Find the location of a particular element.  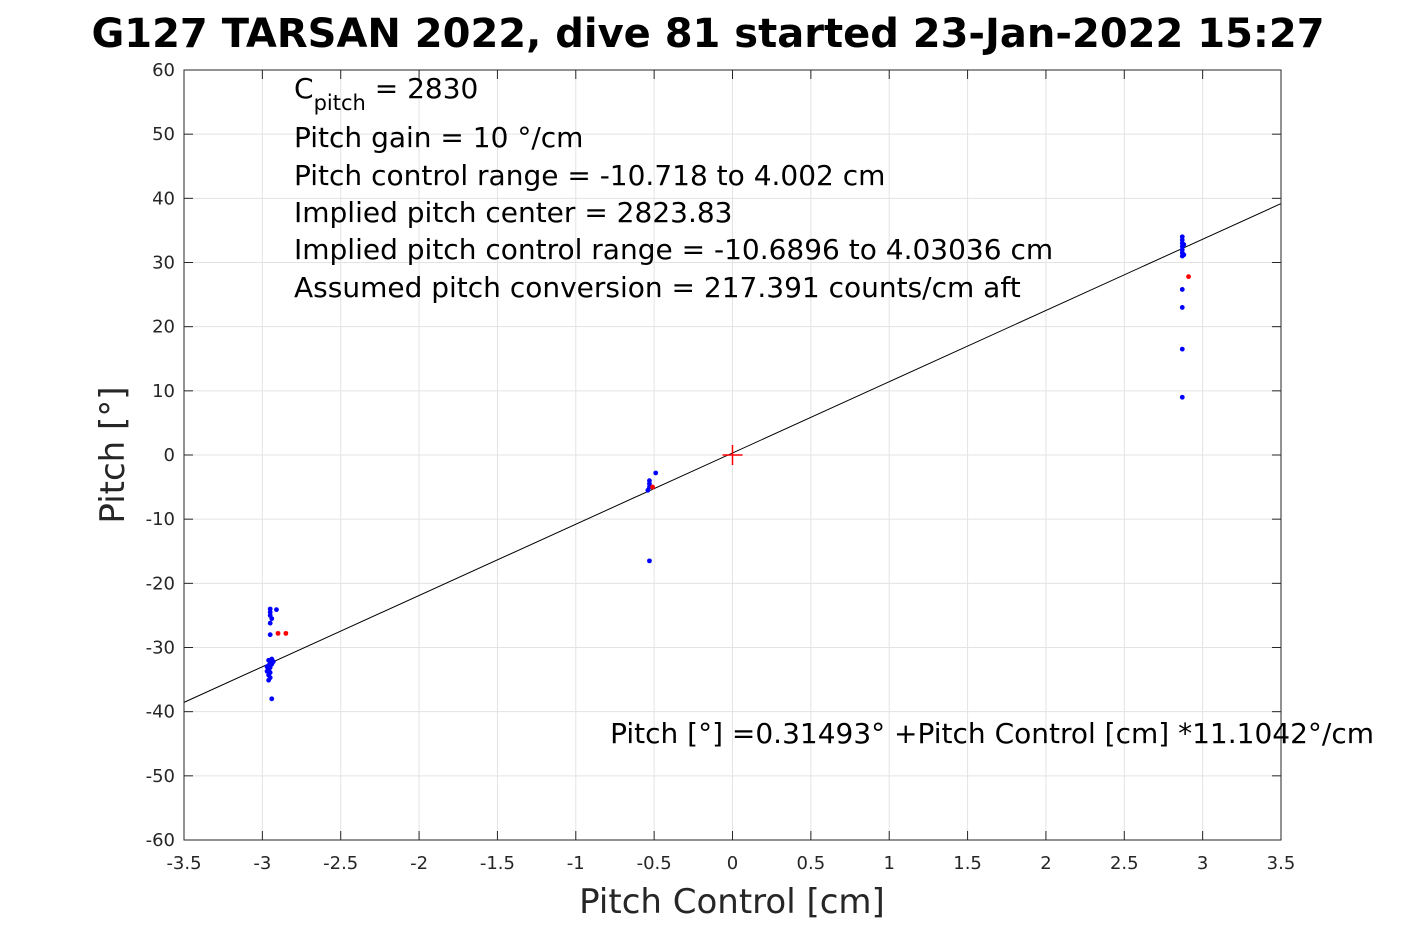

y-tick-label: 50 is located at coordinates (163, 134).